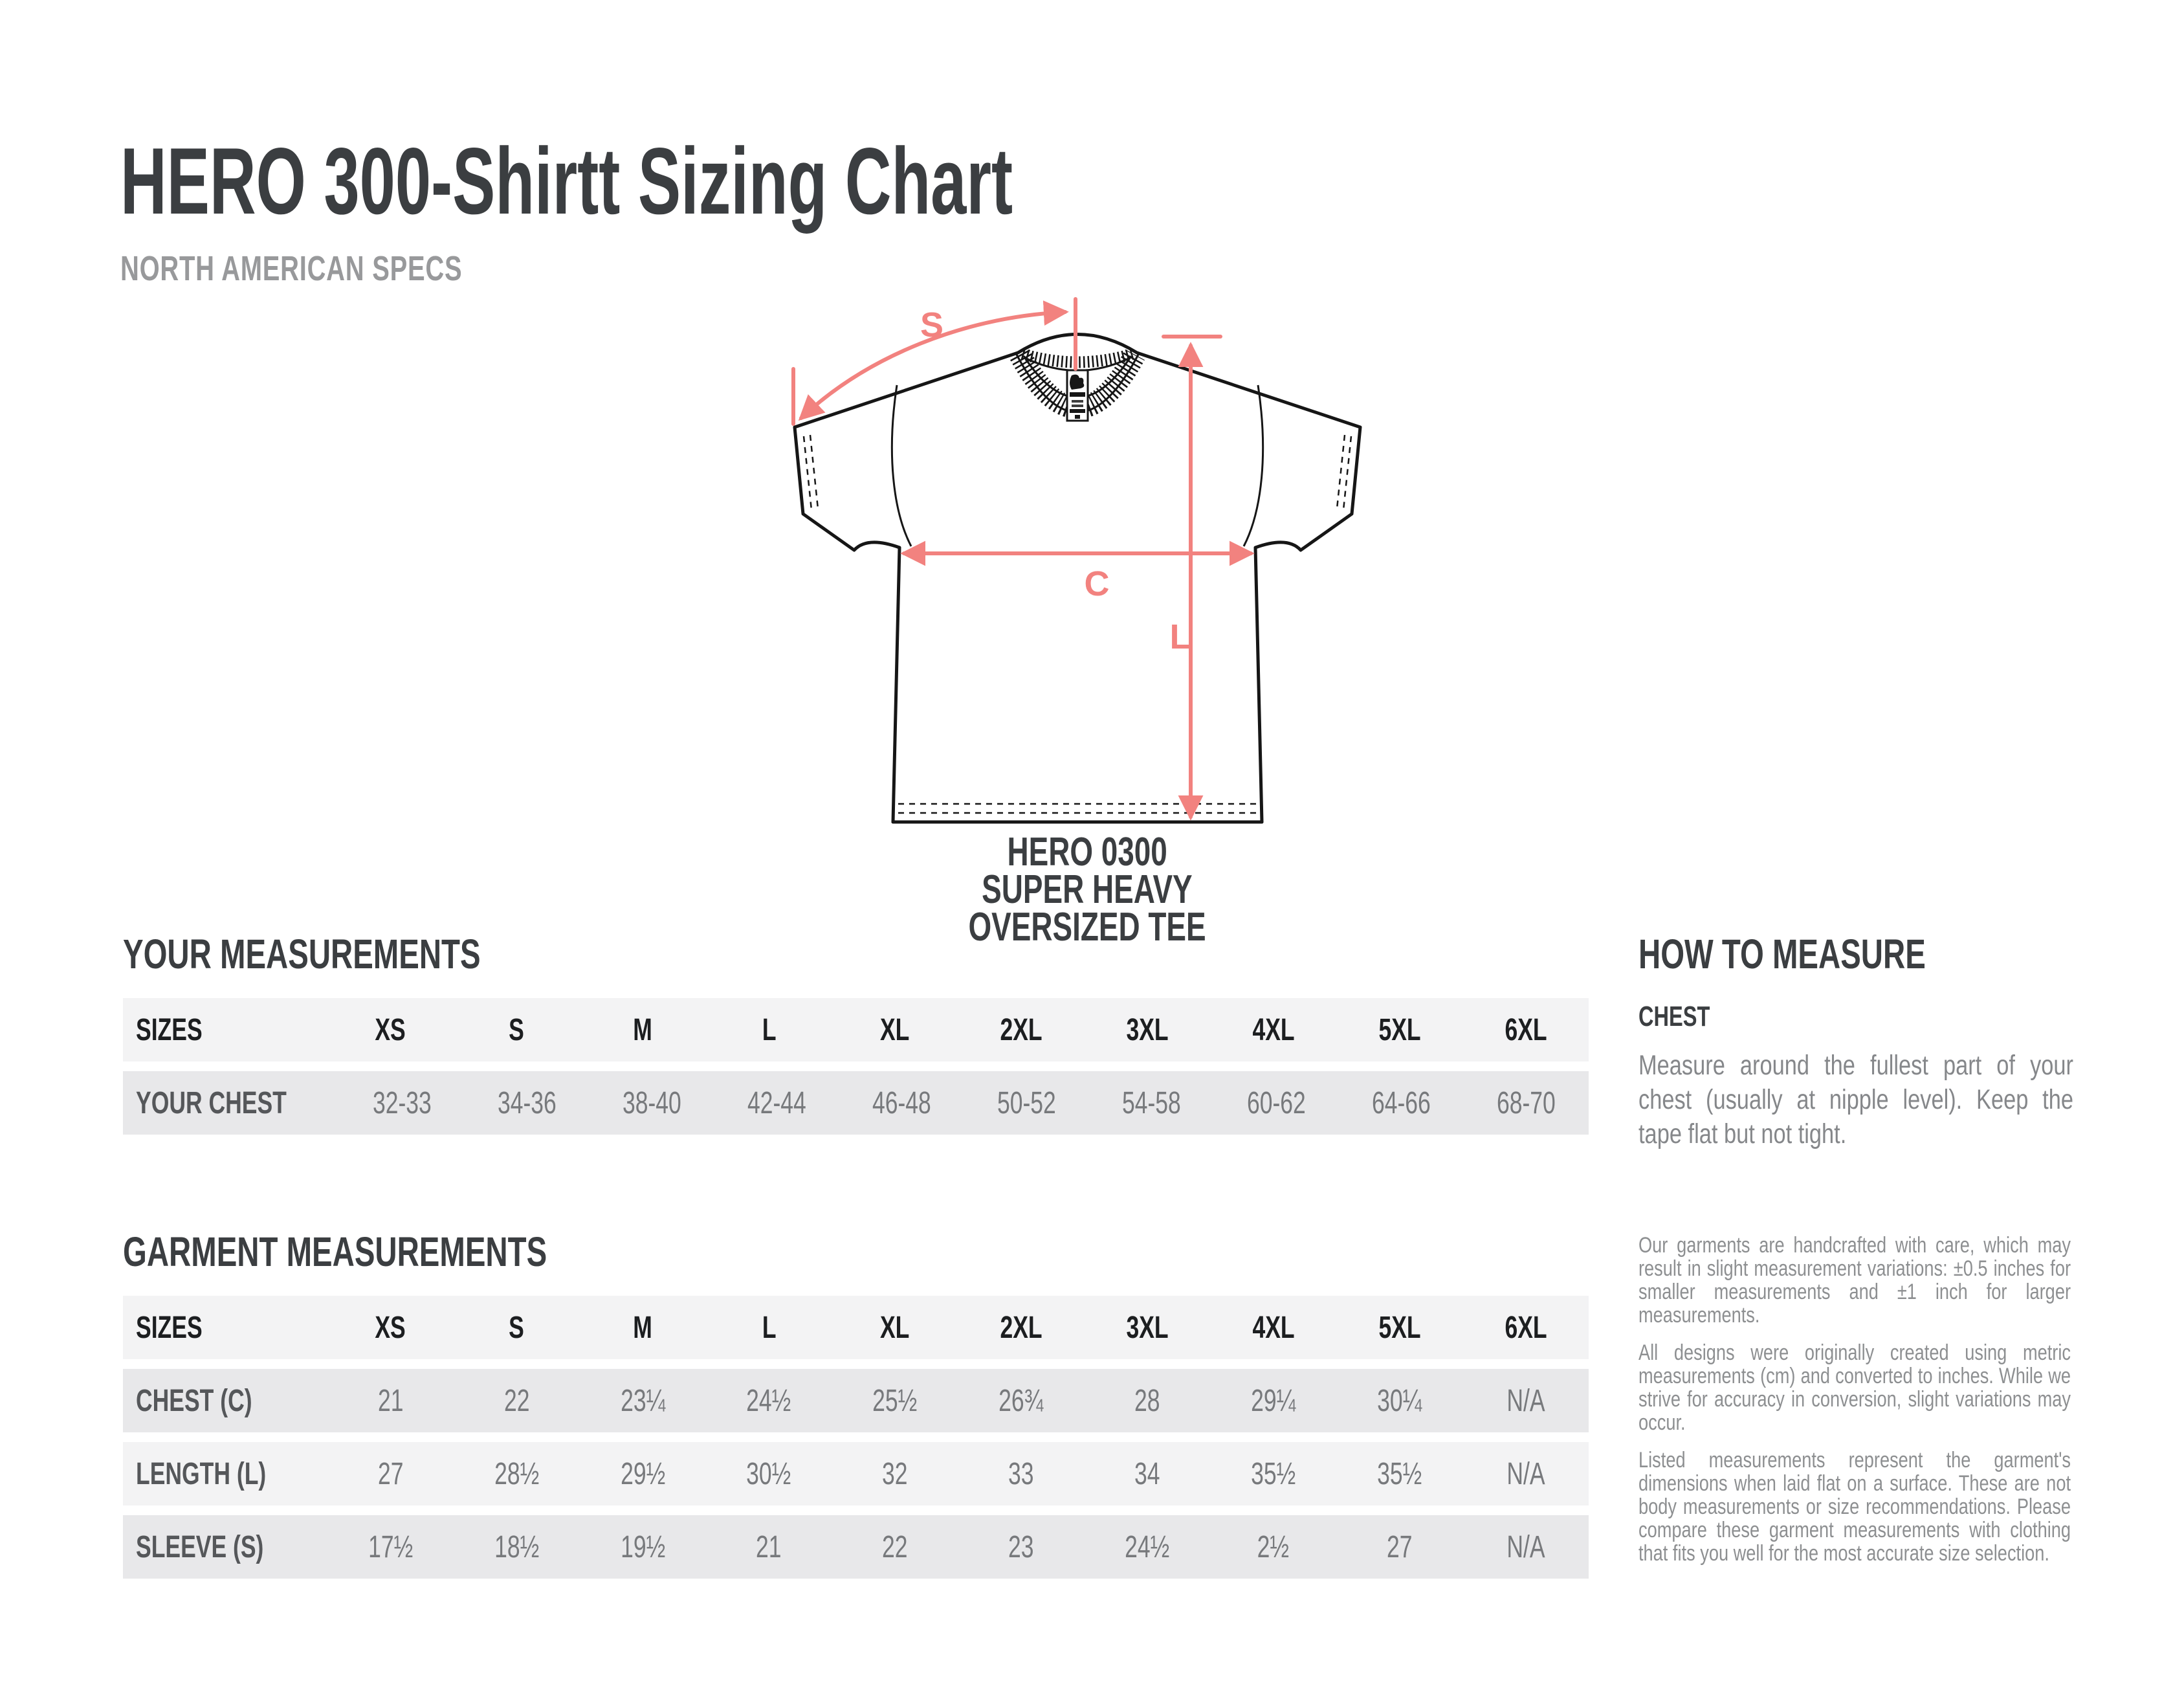 Image resolution: width=2184 pixels, height=1699 pixels. Describe the element at coordinates (1526, 1102) in the screenshot. I see `table-cell: 68-70` at that location.